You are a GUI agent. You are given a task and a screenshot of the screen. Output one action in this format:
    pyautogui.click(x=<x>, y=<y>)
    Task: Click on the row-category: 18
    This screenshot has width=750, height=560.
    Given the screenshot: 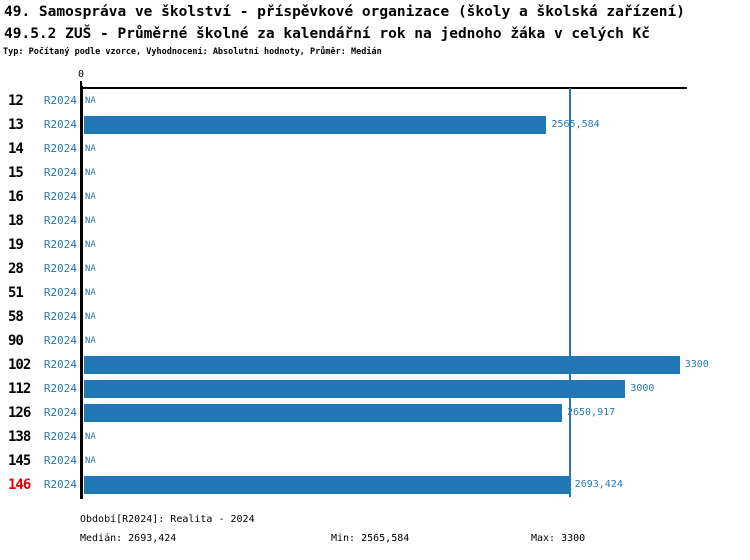 What is the action you would take?
    pyautogui.click(x=16, y=221)
    